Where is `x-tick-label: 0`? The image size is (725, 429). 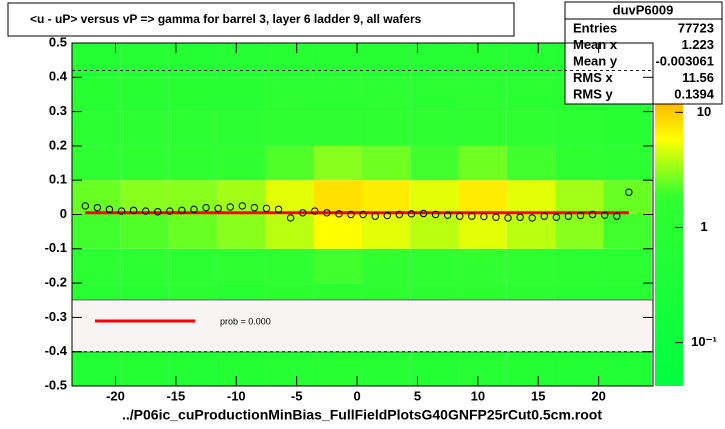 x-tick-label: 0 is located at coordinates (356, 395).